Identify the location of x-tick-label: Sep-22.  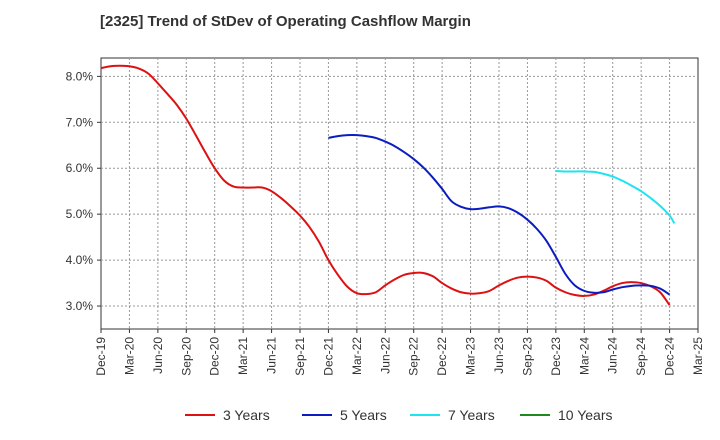
(414, 356).